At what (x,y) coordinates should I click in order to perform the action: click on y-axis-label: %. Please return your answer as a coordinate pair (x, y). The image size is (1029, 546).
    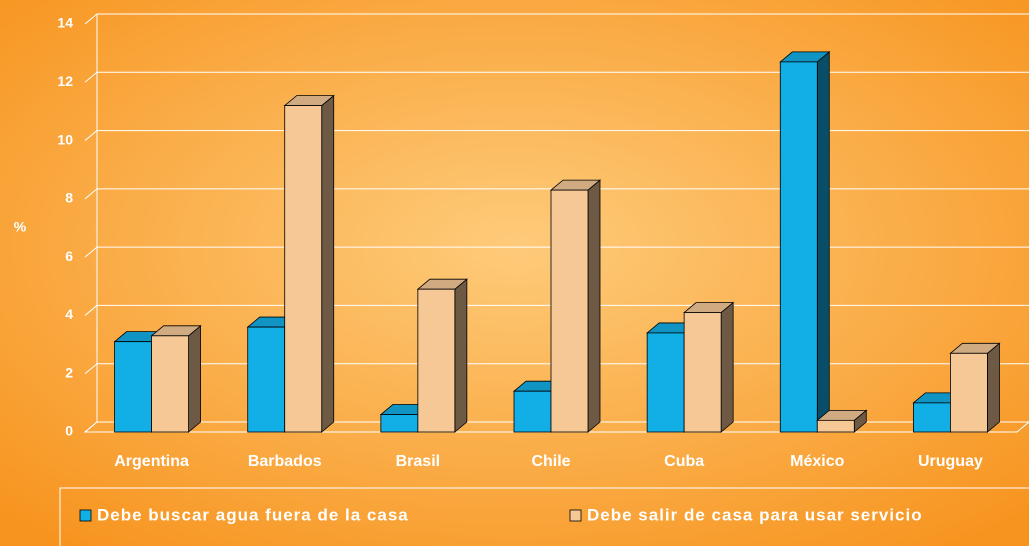
    Looking at the image, I should click on (20, 227).